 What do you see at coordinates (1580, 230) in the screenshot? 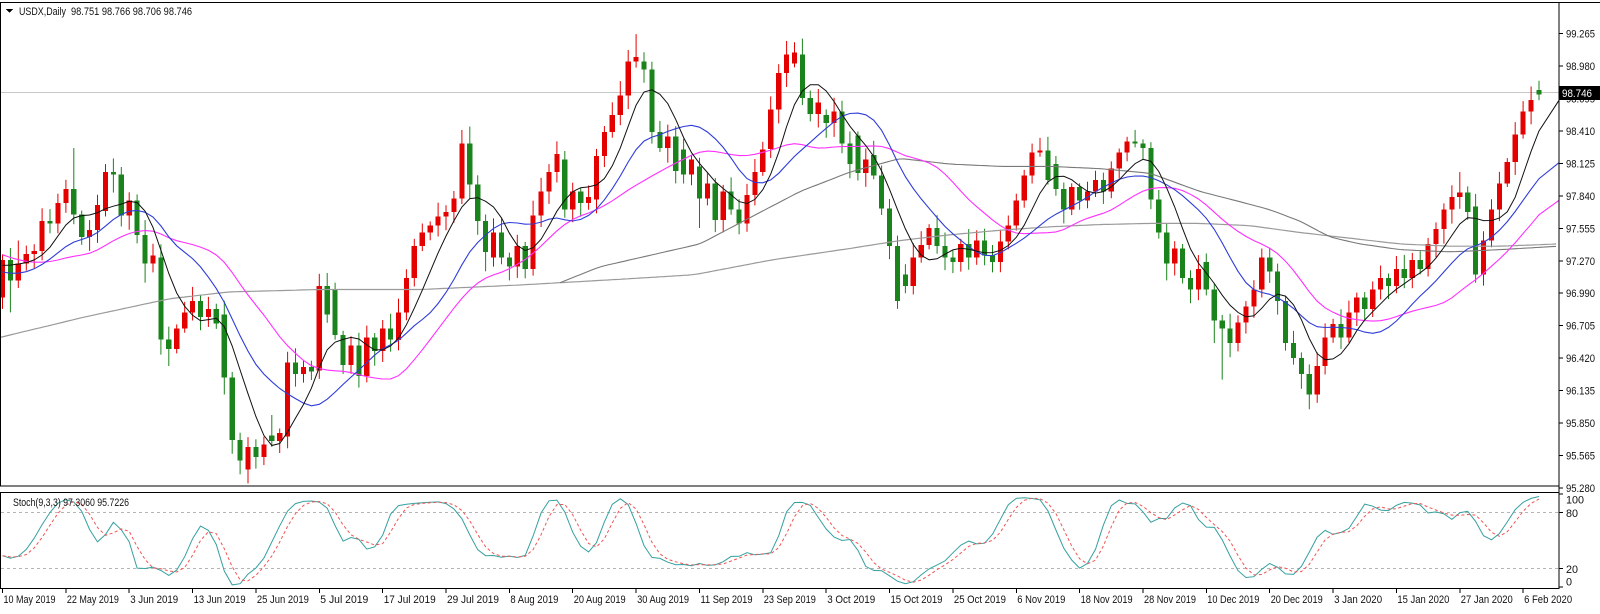
I see `svg-text: 97.555` at bounding box center [1580, 230].